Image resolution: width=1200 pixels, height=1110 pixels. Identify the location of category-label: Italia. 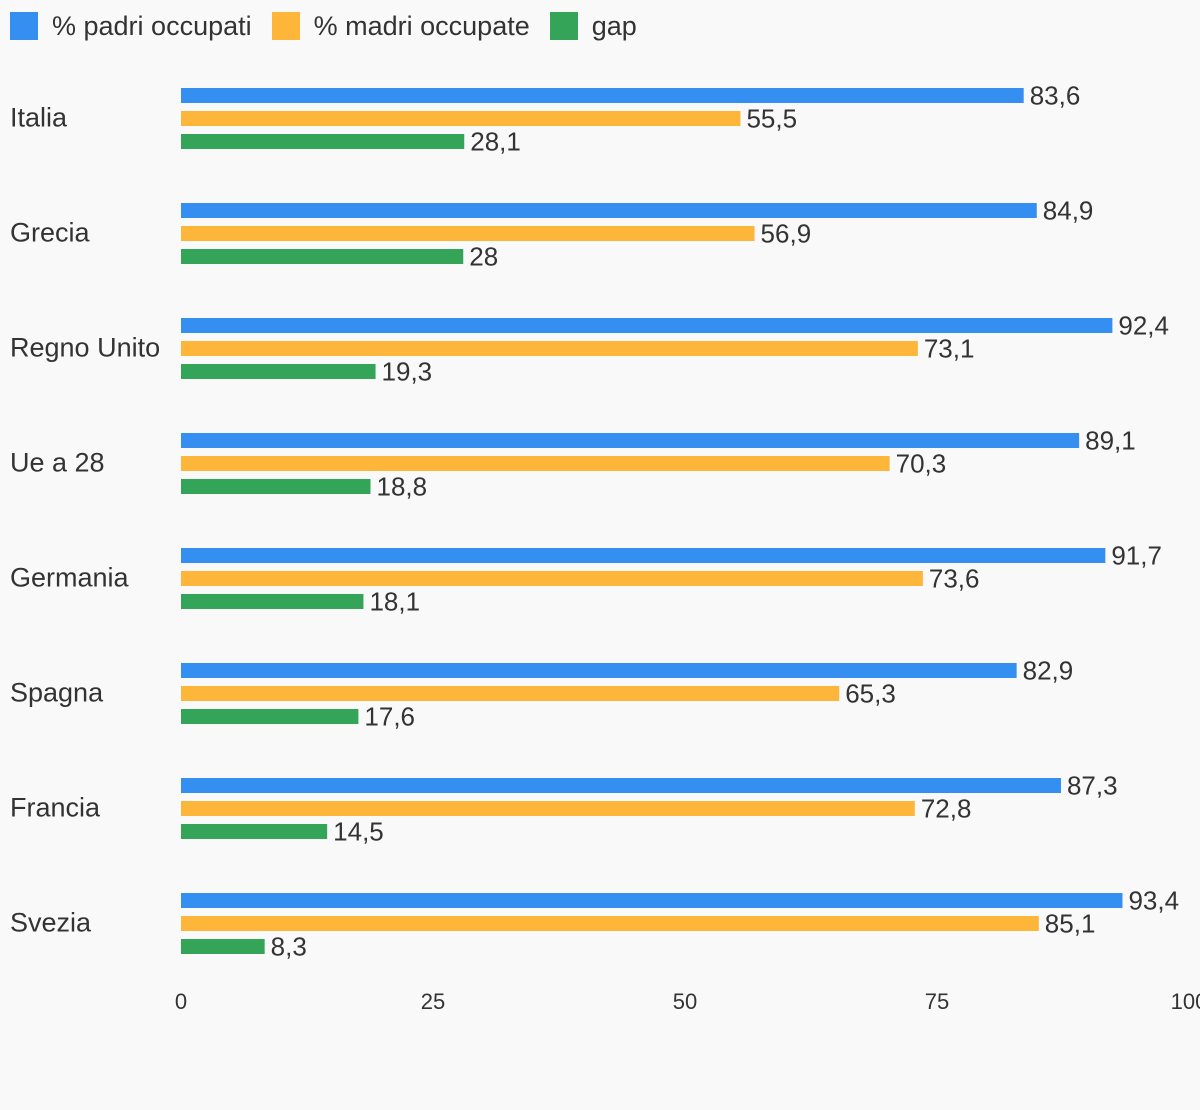
(39, 118).